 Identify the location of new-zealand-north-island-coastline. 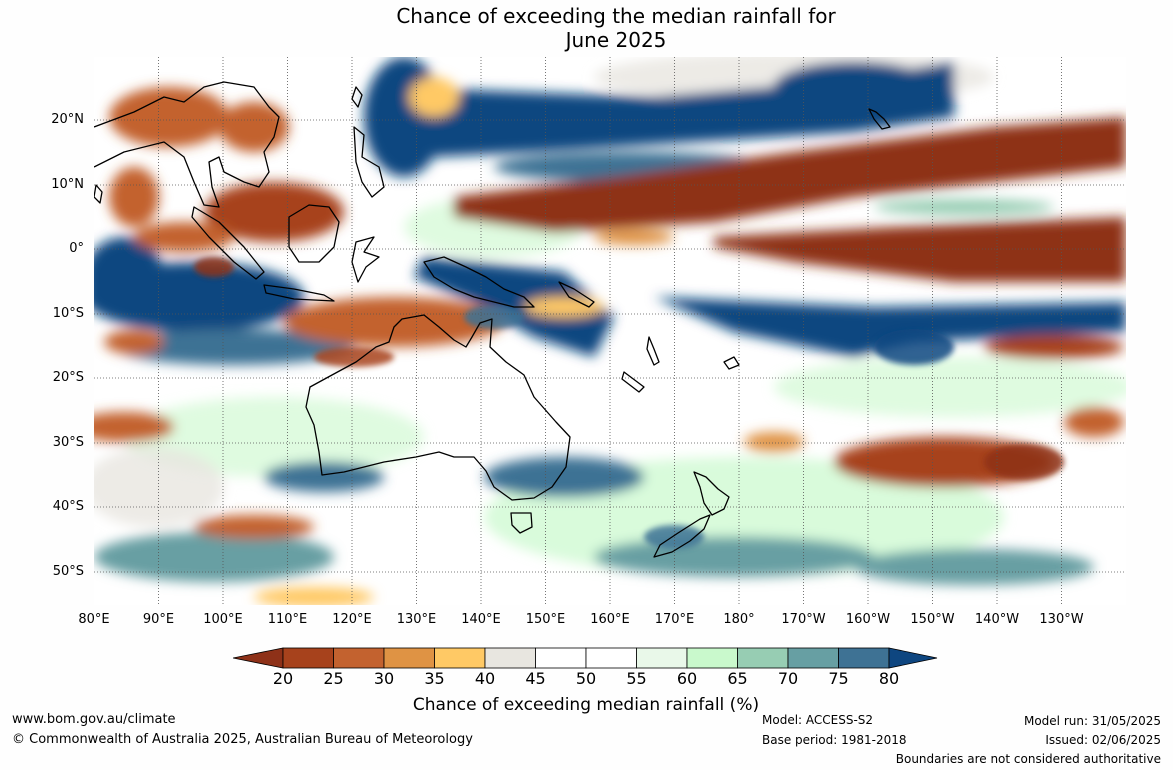
(711, 493).